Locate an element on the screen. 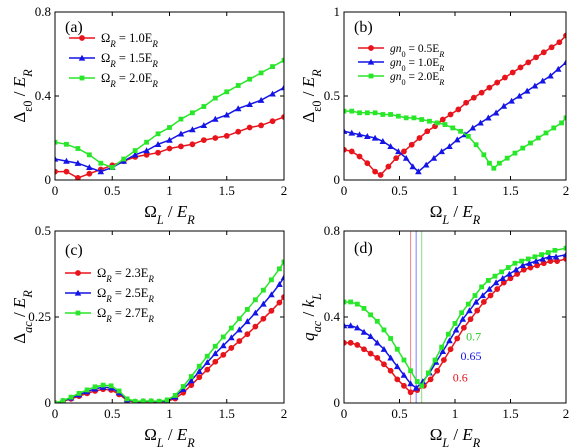  x-tick-label: 0 is located at coordinates (344, 413).